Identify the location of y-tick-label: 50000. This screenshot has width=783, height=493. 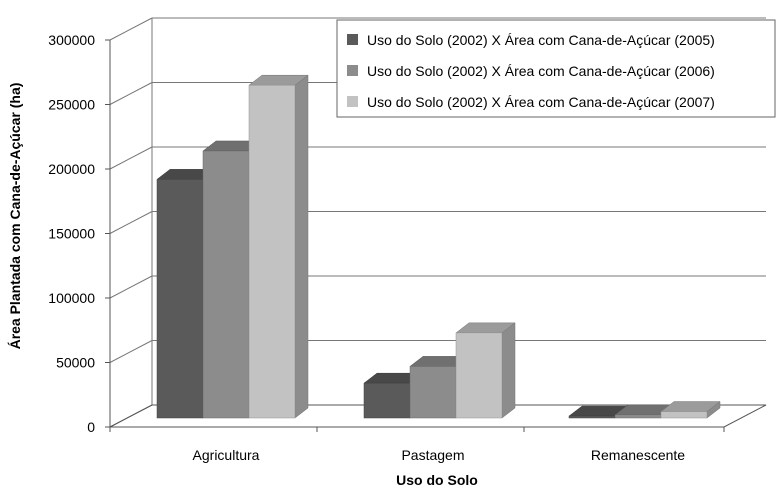
(75, 363).